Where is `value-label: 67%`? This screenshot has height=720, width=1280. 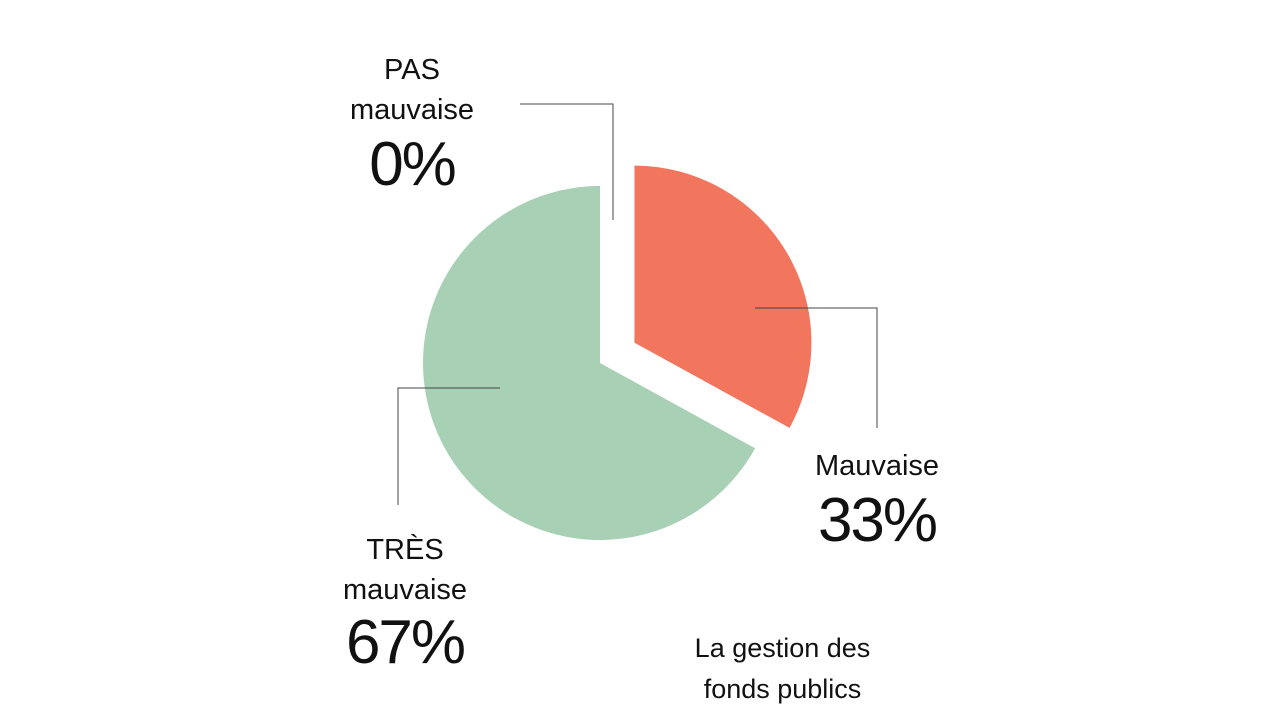 value-label: 67% is located at coordinates (405, 642).